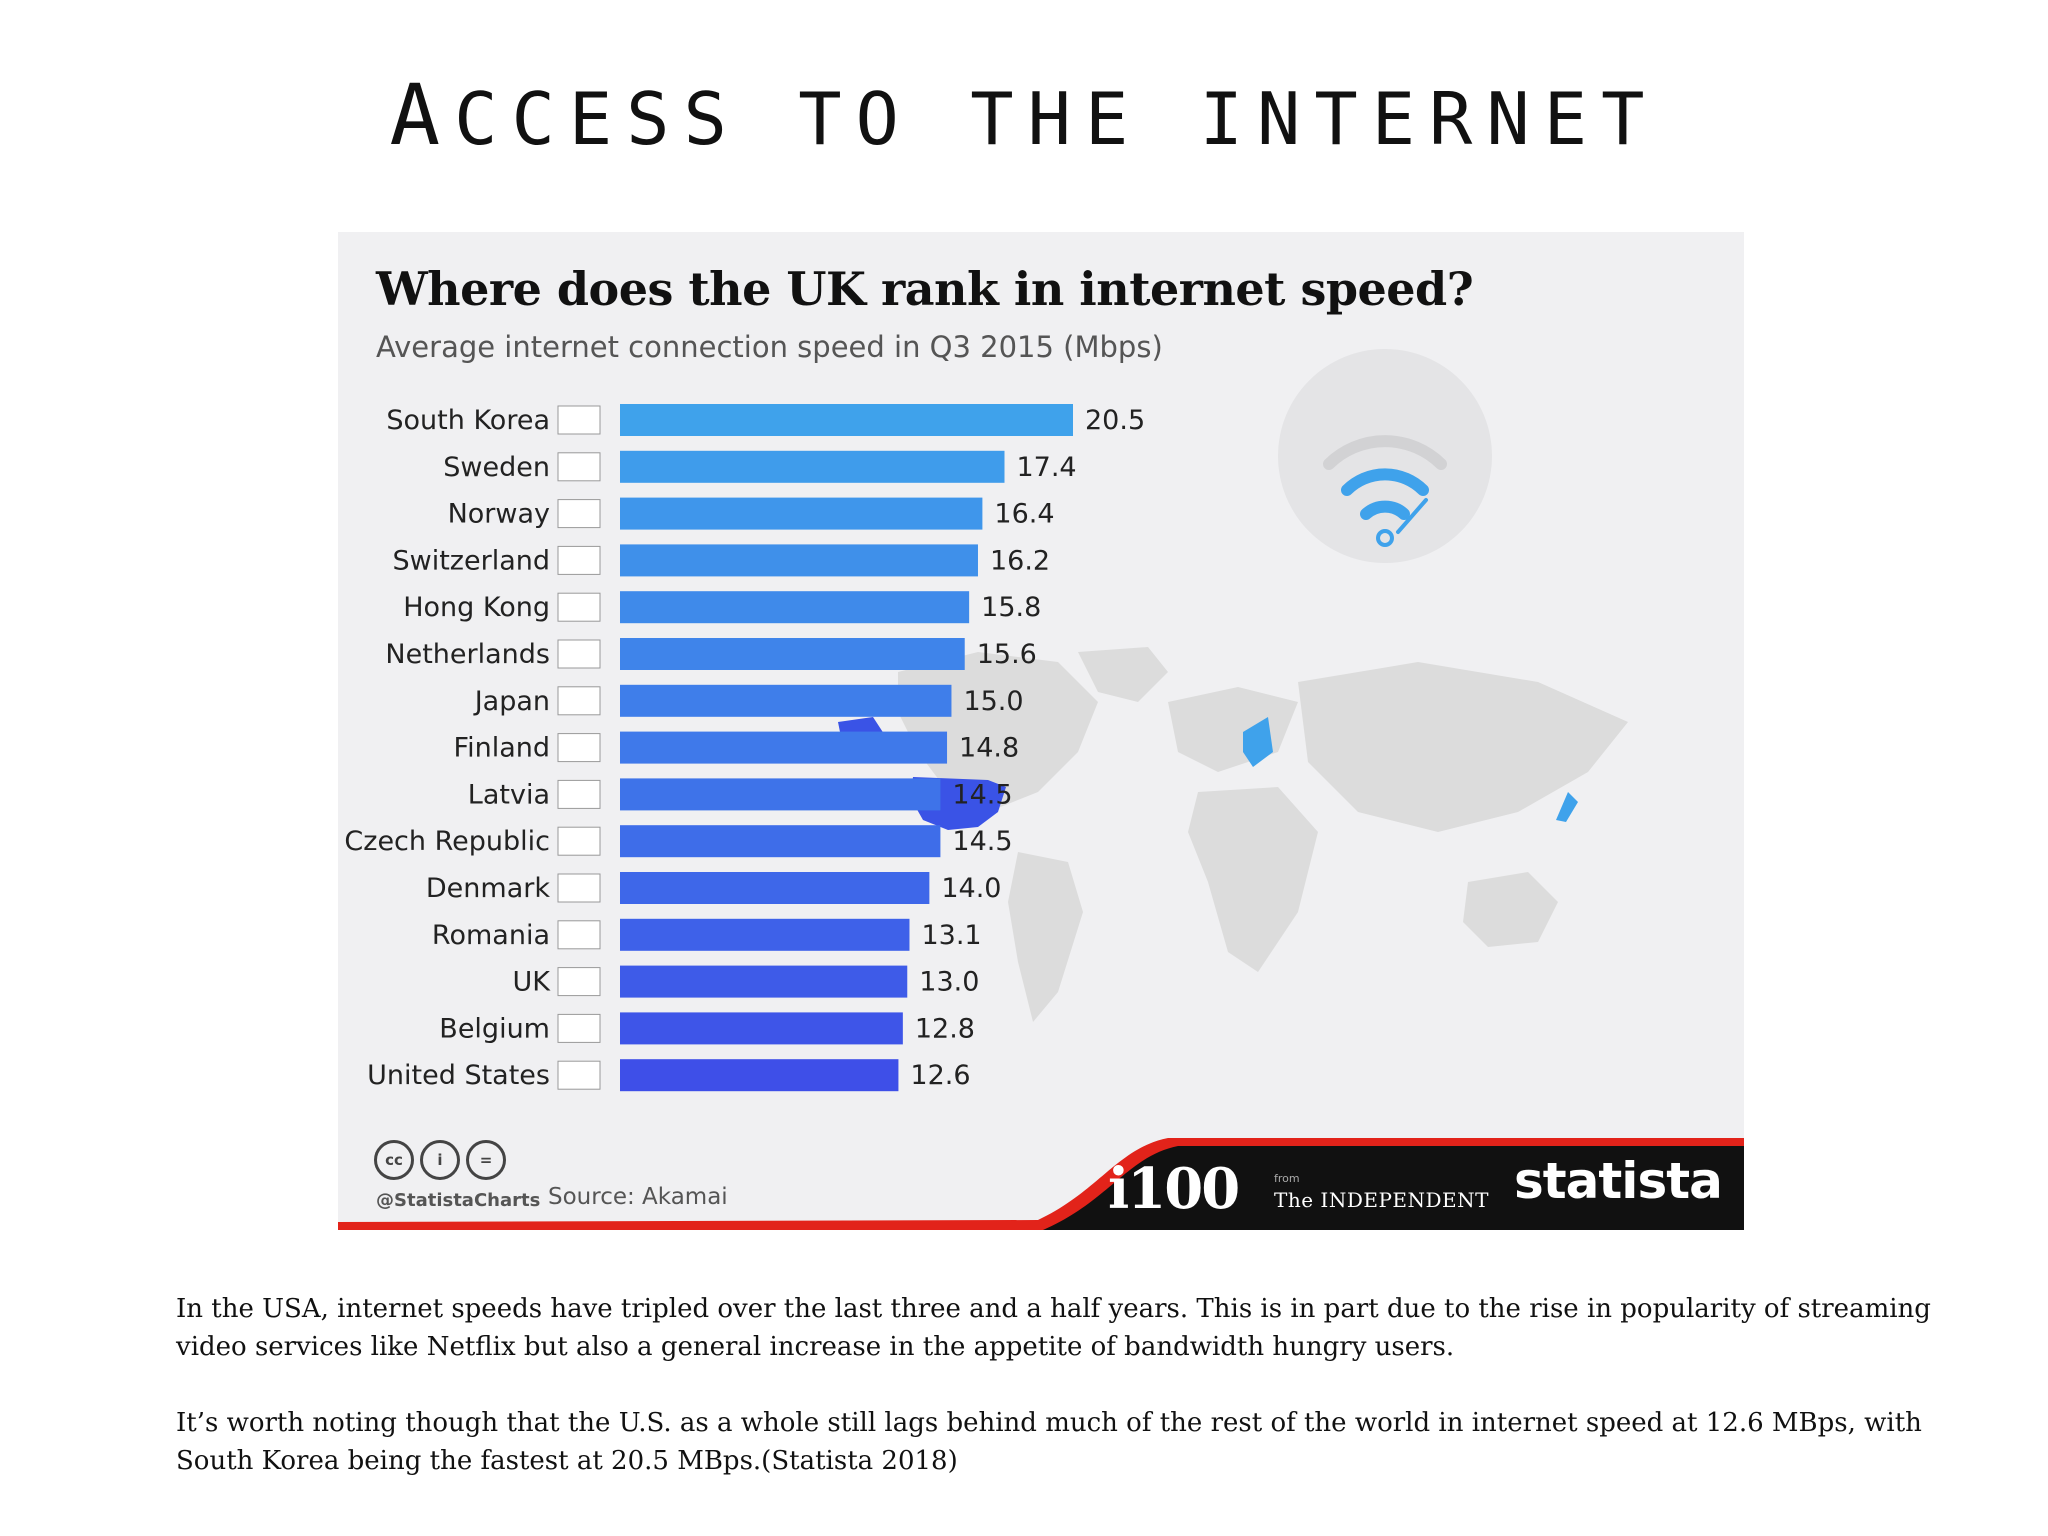 This screenshot has width=2048, height=1536. I want to click on statista-credit: @StatistaCharts, so click(458, 1200).